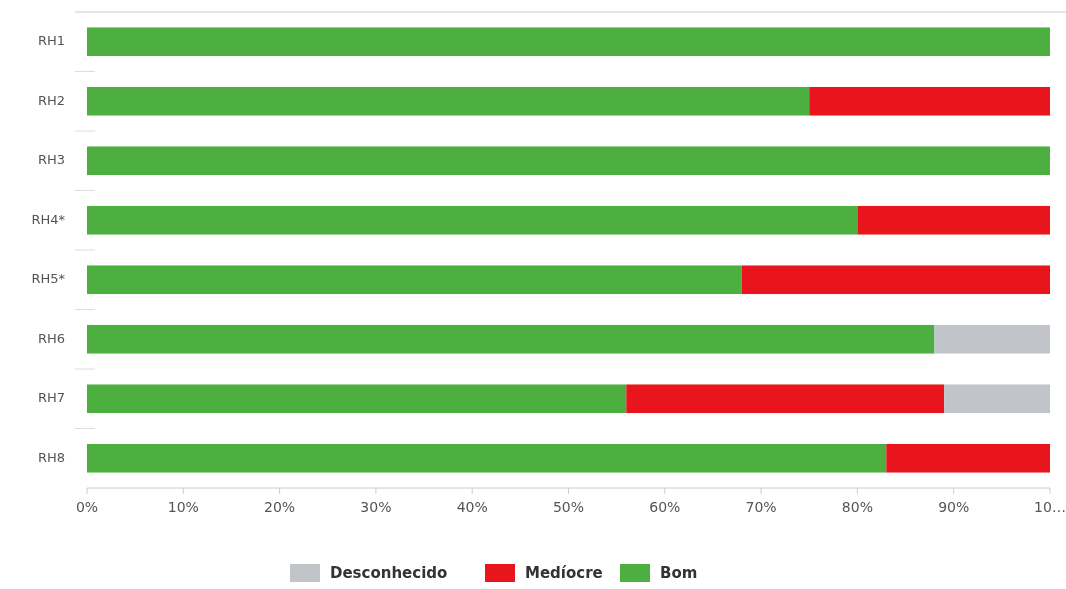 The height and width of the screenshot is (589, 1066). What do you see at coordinates (51, 160) in the screenshot?
I see `y-tick-label: RH3` at bounding box center [51, 160].